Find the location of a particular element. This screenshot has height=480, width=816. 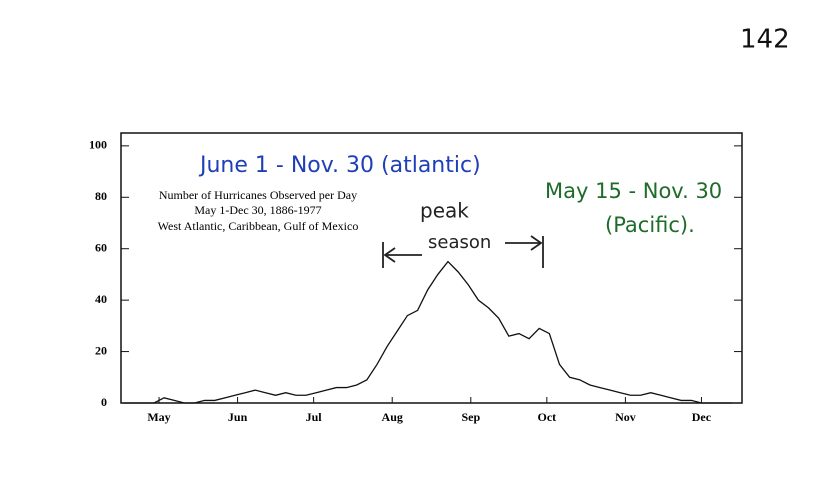

y-tick-label: 20 is located at coordinates (101, 350).